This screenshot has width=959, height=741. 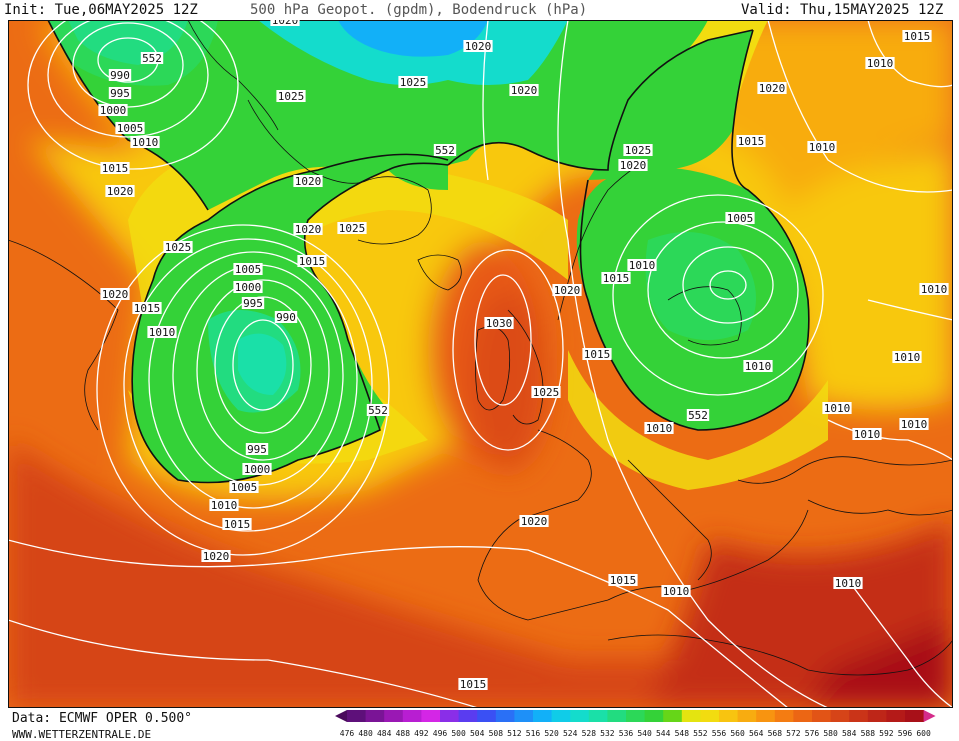 What do you see at coordinates (886, 733) in the screenshot?
I see `legend-tick-label: 592` at bounding box center [886, 733].